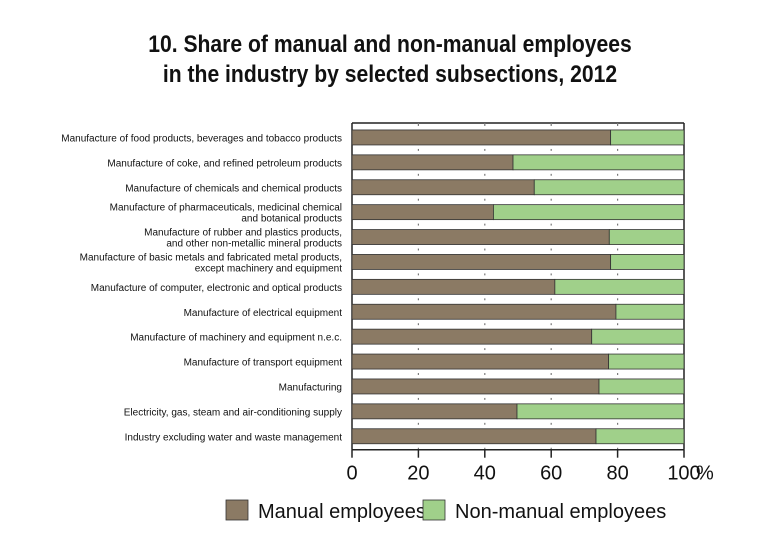  Describe the element at coordinates (418, 474) in the screenshot. I see `x-tick-label: 20` at that location.